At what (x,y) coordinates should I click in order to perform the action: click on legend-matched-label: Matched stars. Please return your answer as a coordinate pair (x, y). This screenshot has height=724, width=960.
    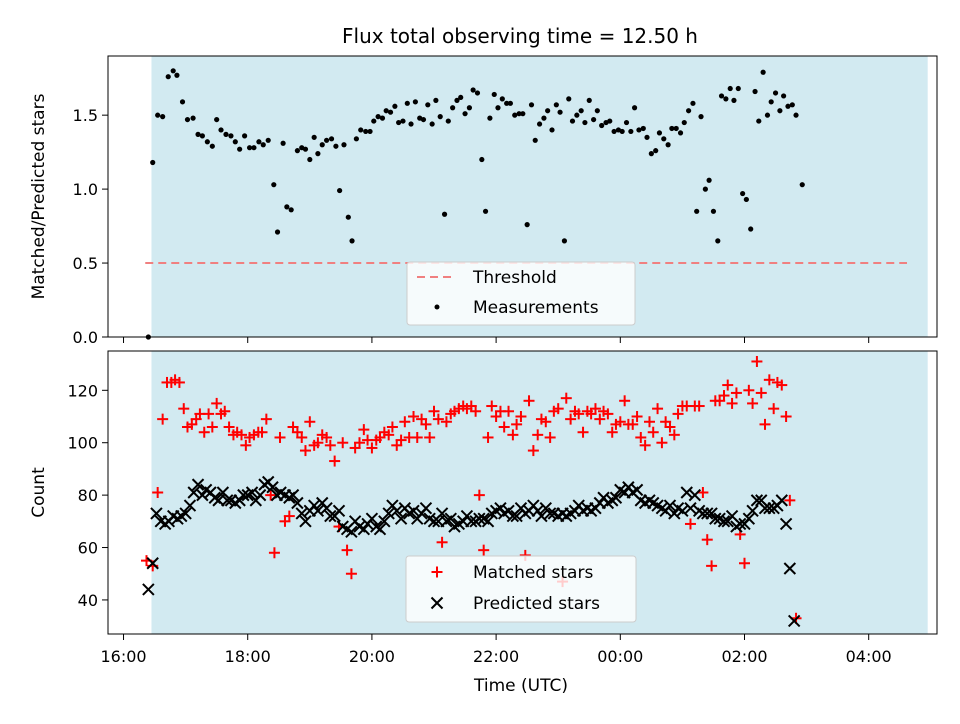
    Looking at the image, I should click on (533, 573).